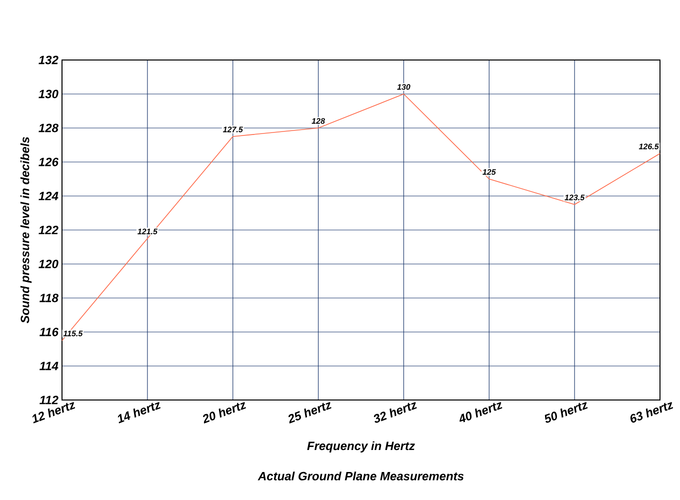 This screenshot has height=500, width=680. Describe the element at coordinates (48, 264) in the screenshot. I see `y-tick-label: 120` at that location.